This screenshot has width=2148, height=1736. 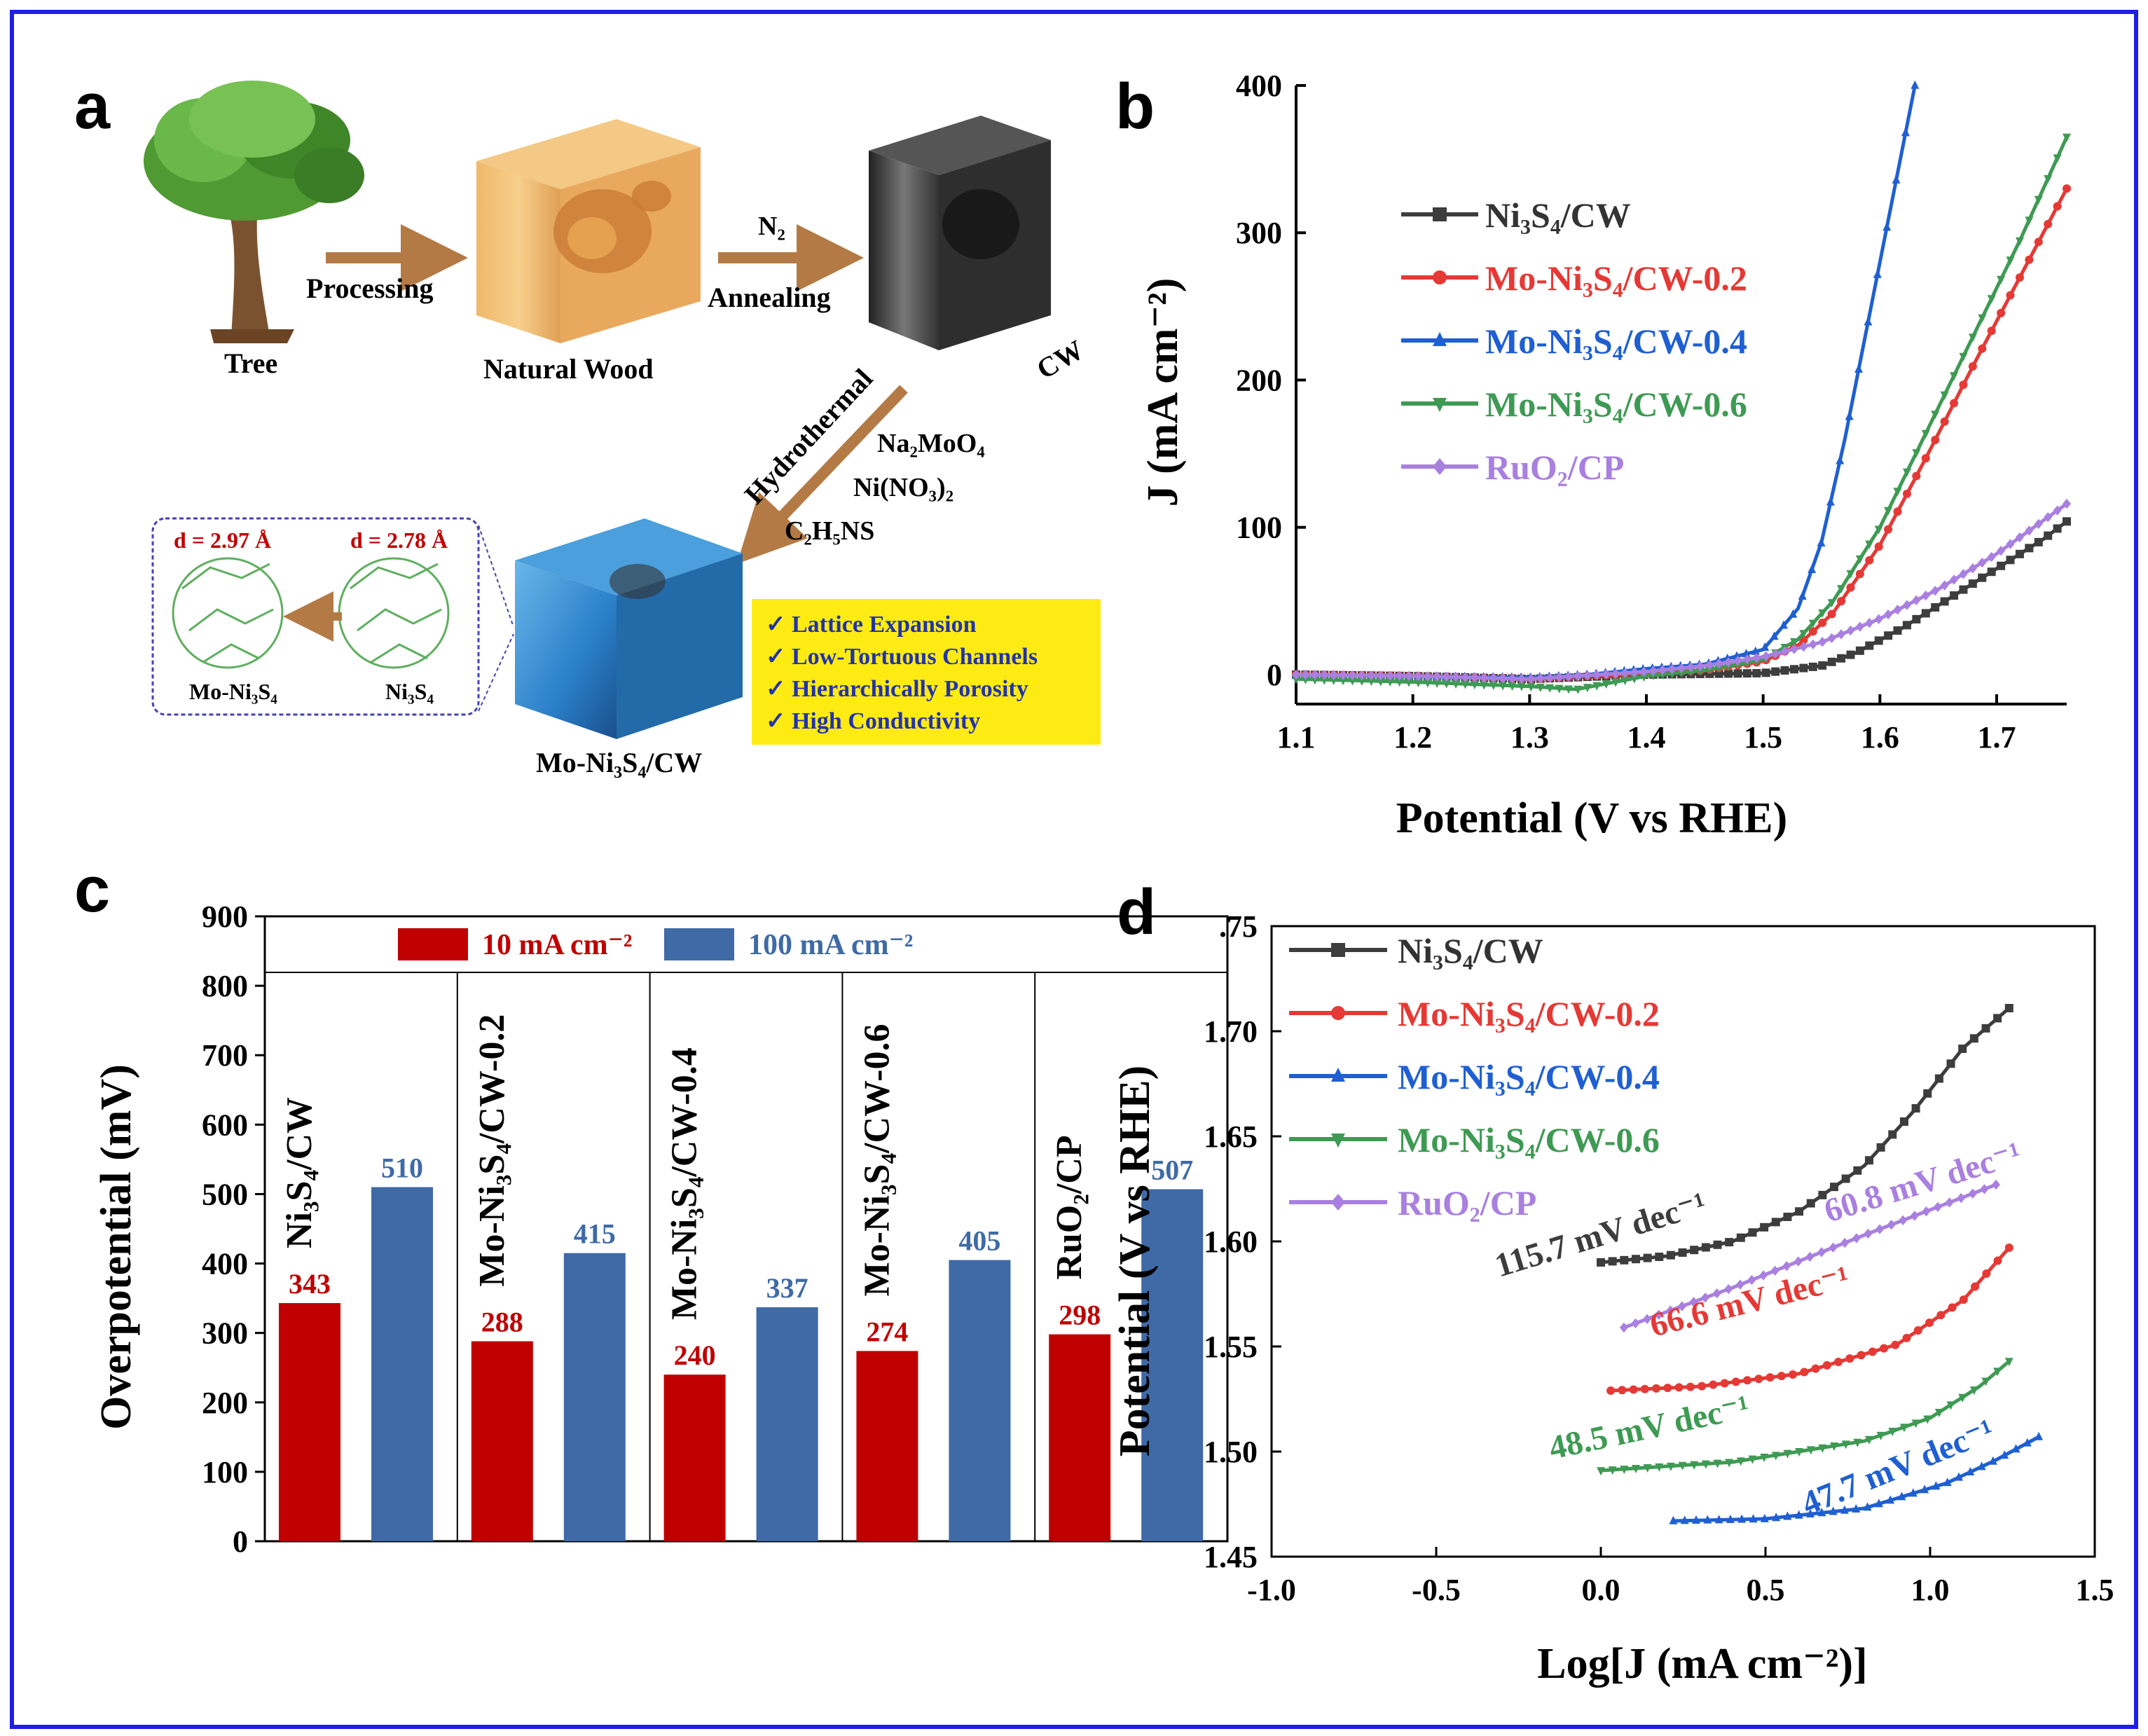 What do you see at coordinates (492, 1150) in the screenshot?
I see `bar-category-label: Mo-Ni₃S₄/CW-0.2` at bounding box center [492, 1150].